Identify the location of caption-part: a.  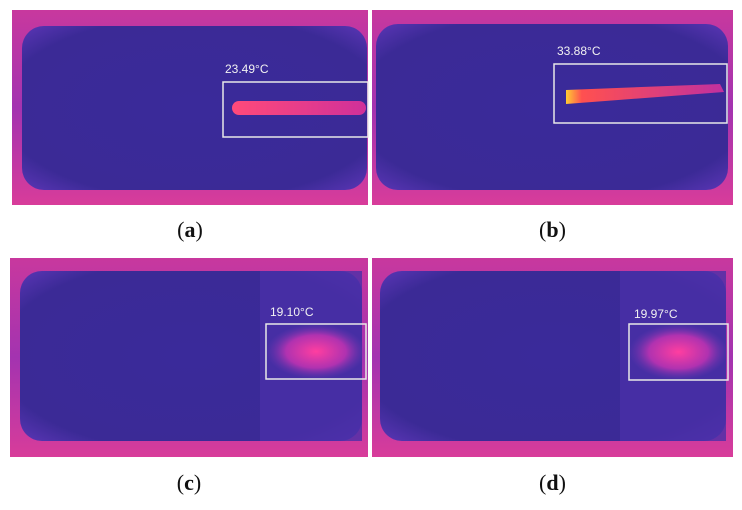
(190, 229).